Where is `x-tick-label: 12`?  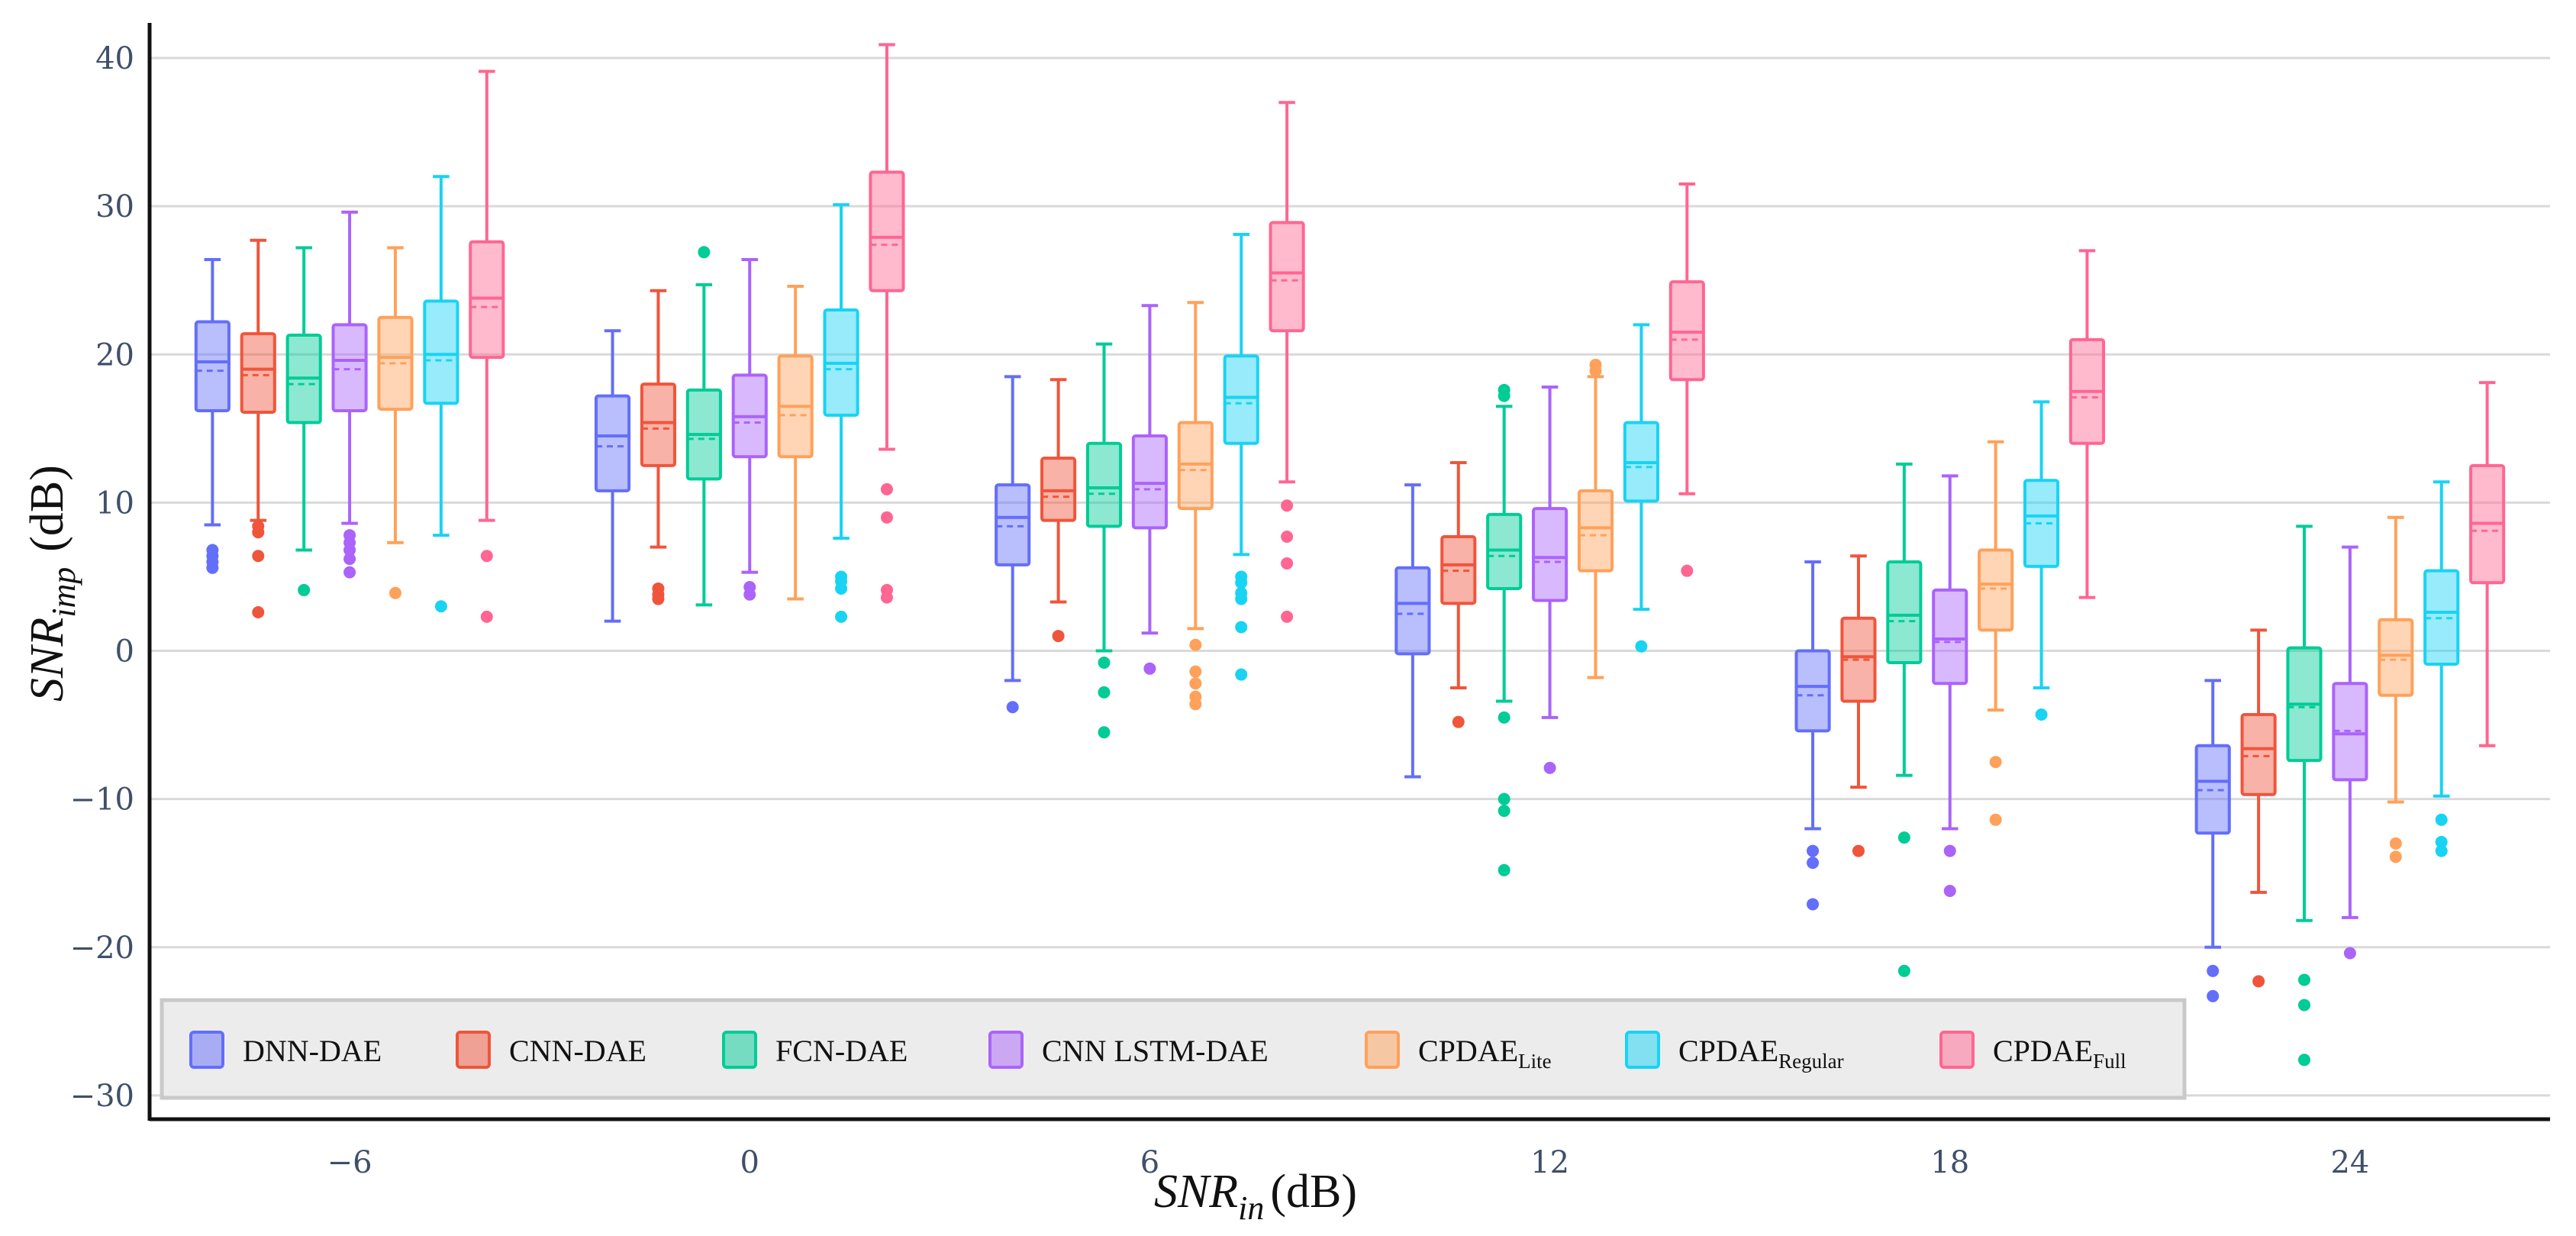 x-tick-label: 12 is located at coordinates (1549, 1162).